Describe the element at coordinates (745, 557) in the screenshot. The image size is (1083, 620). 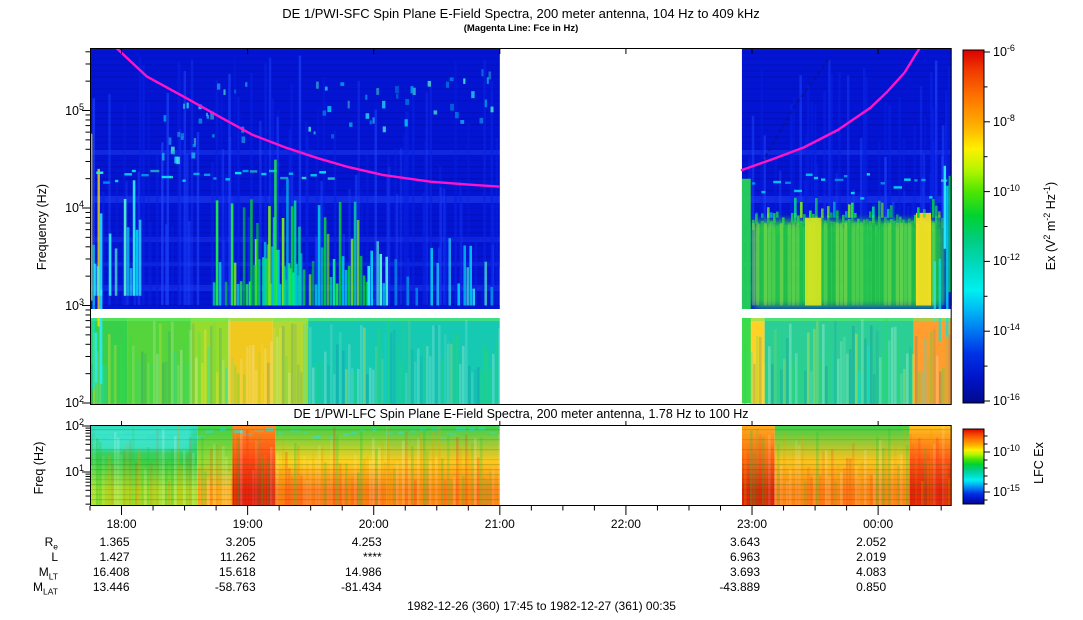
I see `ephemeris-value: 6.963` at that location.